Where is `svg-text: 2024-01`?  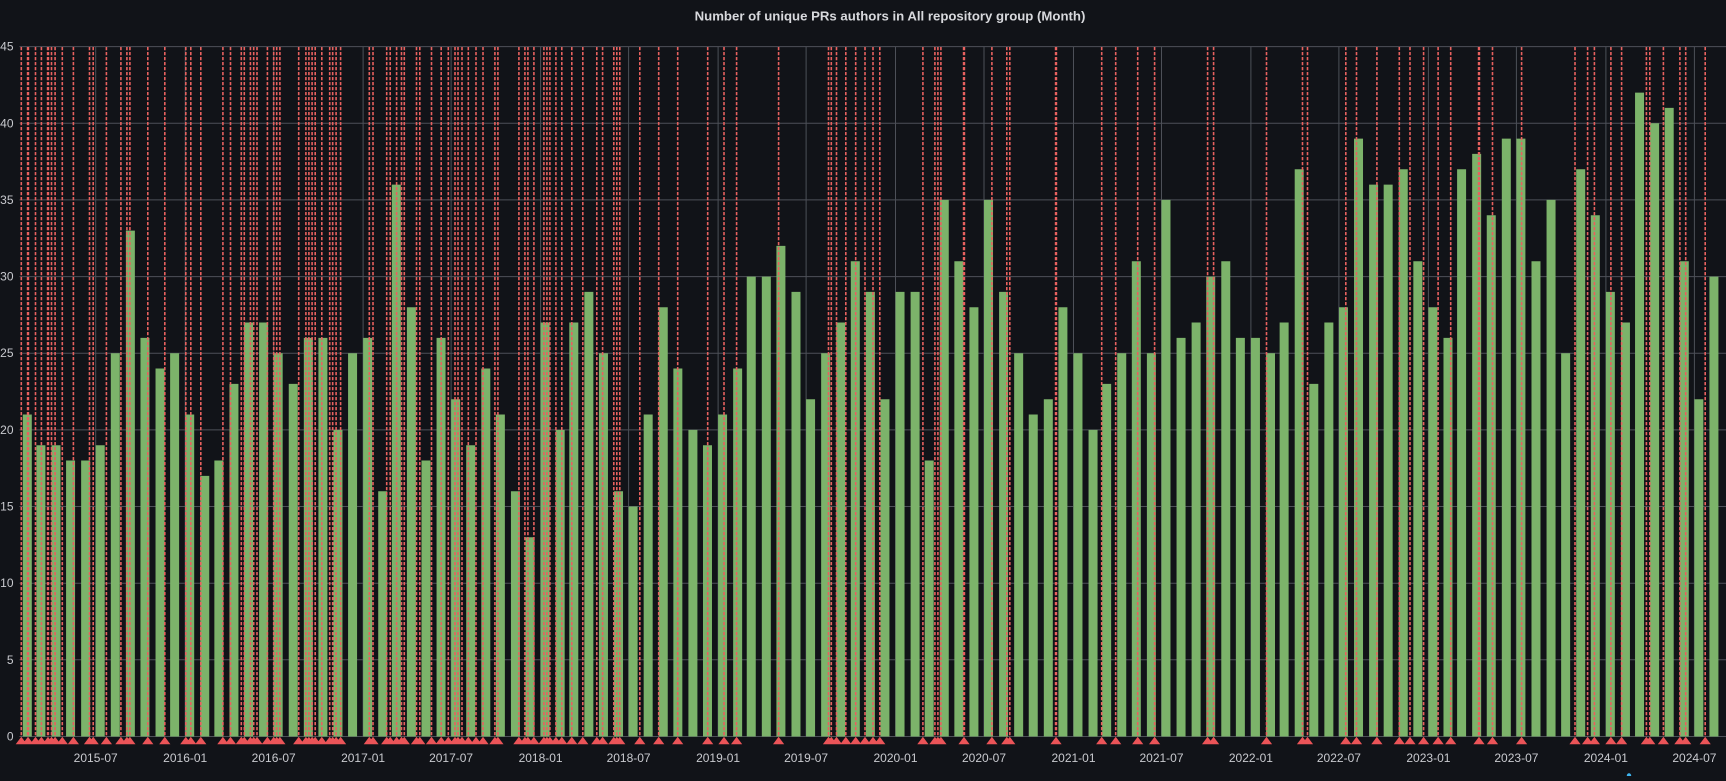
svg-text: 2024-01 is located at coordinates (1606, 758).